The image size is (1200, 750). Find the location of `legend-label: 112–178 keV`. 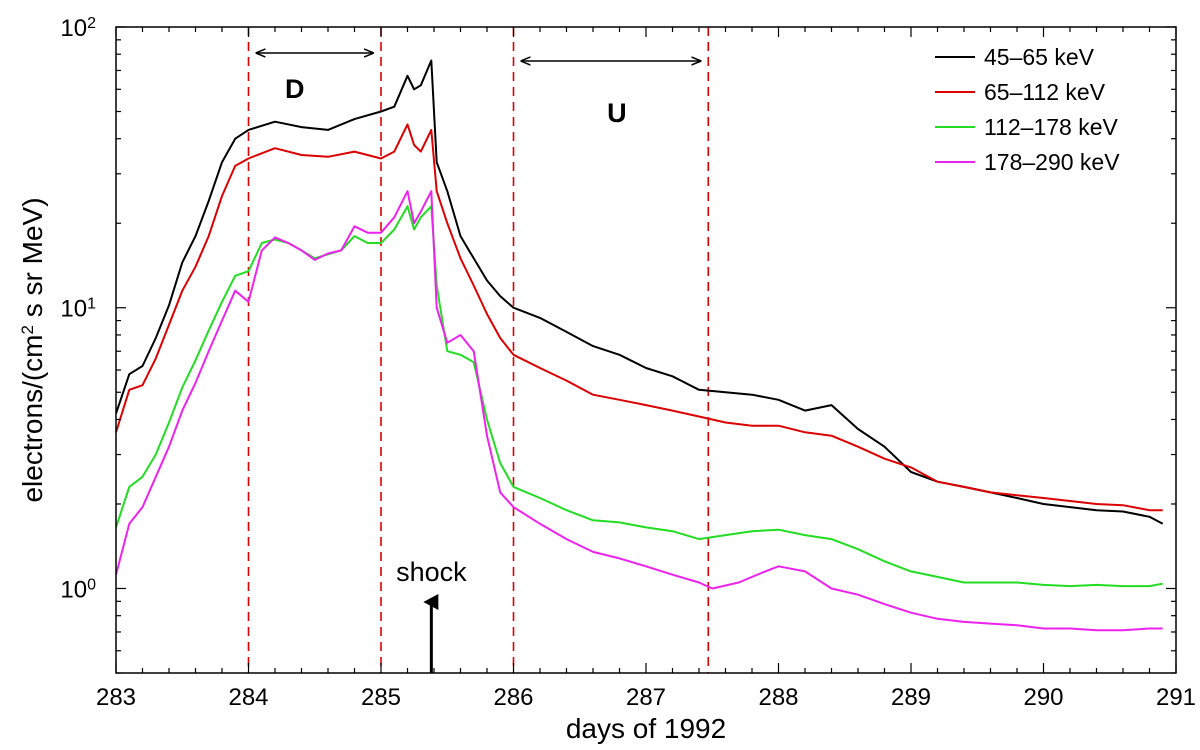

legend-label: 112–178 keV is located at coordinates (1051, 127).